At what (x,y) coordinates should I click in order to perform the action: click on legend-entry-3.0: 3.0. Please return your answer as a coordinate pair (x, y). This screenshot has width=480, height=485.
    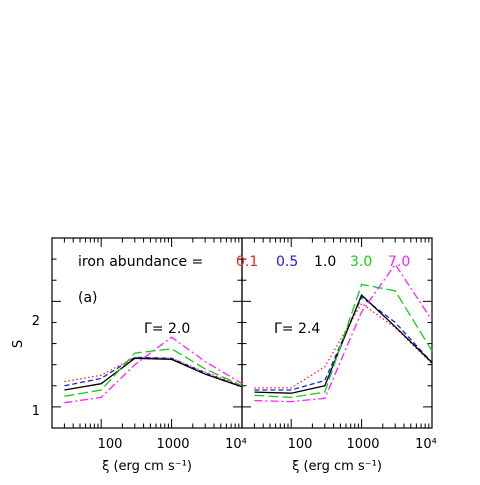
    Looking at the image, I should click on (361, 262).